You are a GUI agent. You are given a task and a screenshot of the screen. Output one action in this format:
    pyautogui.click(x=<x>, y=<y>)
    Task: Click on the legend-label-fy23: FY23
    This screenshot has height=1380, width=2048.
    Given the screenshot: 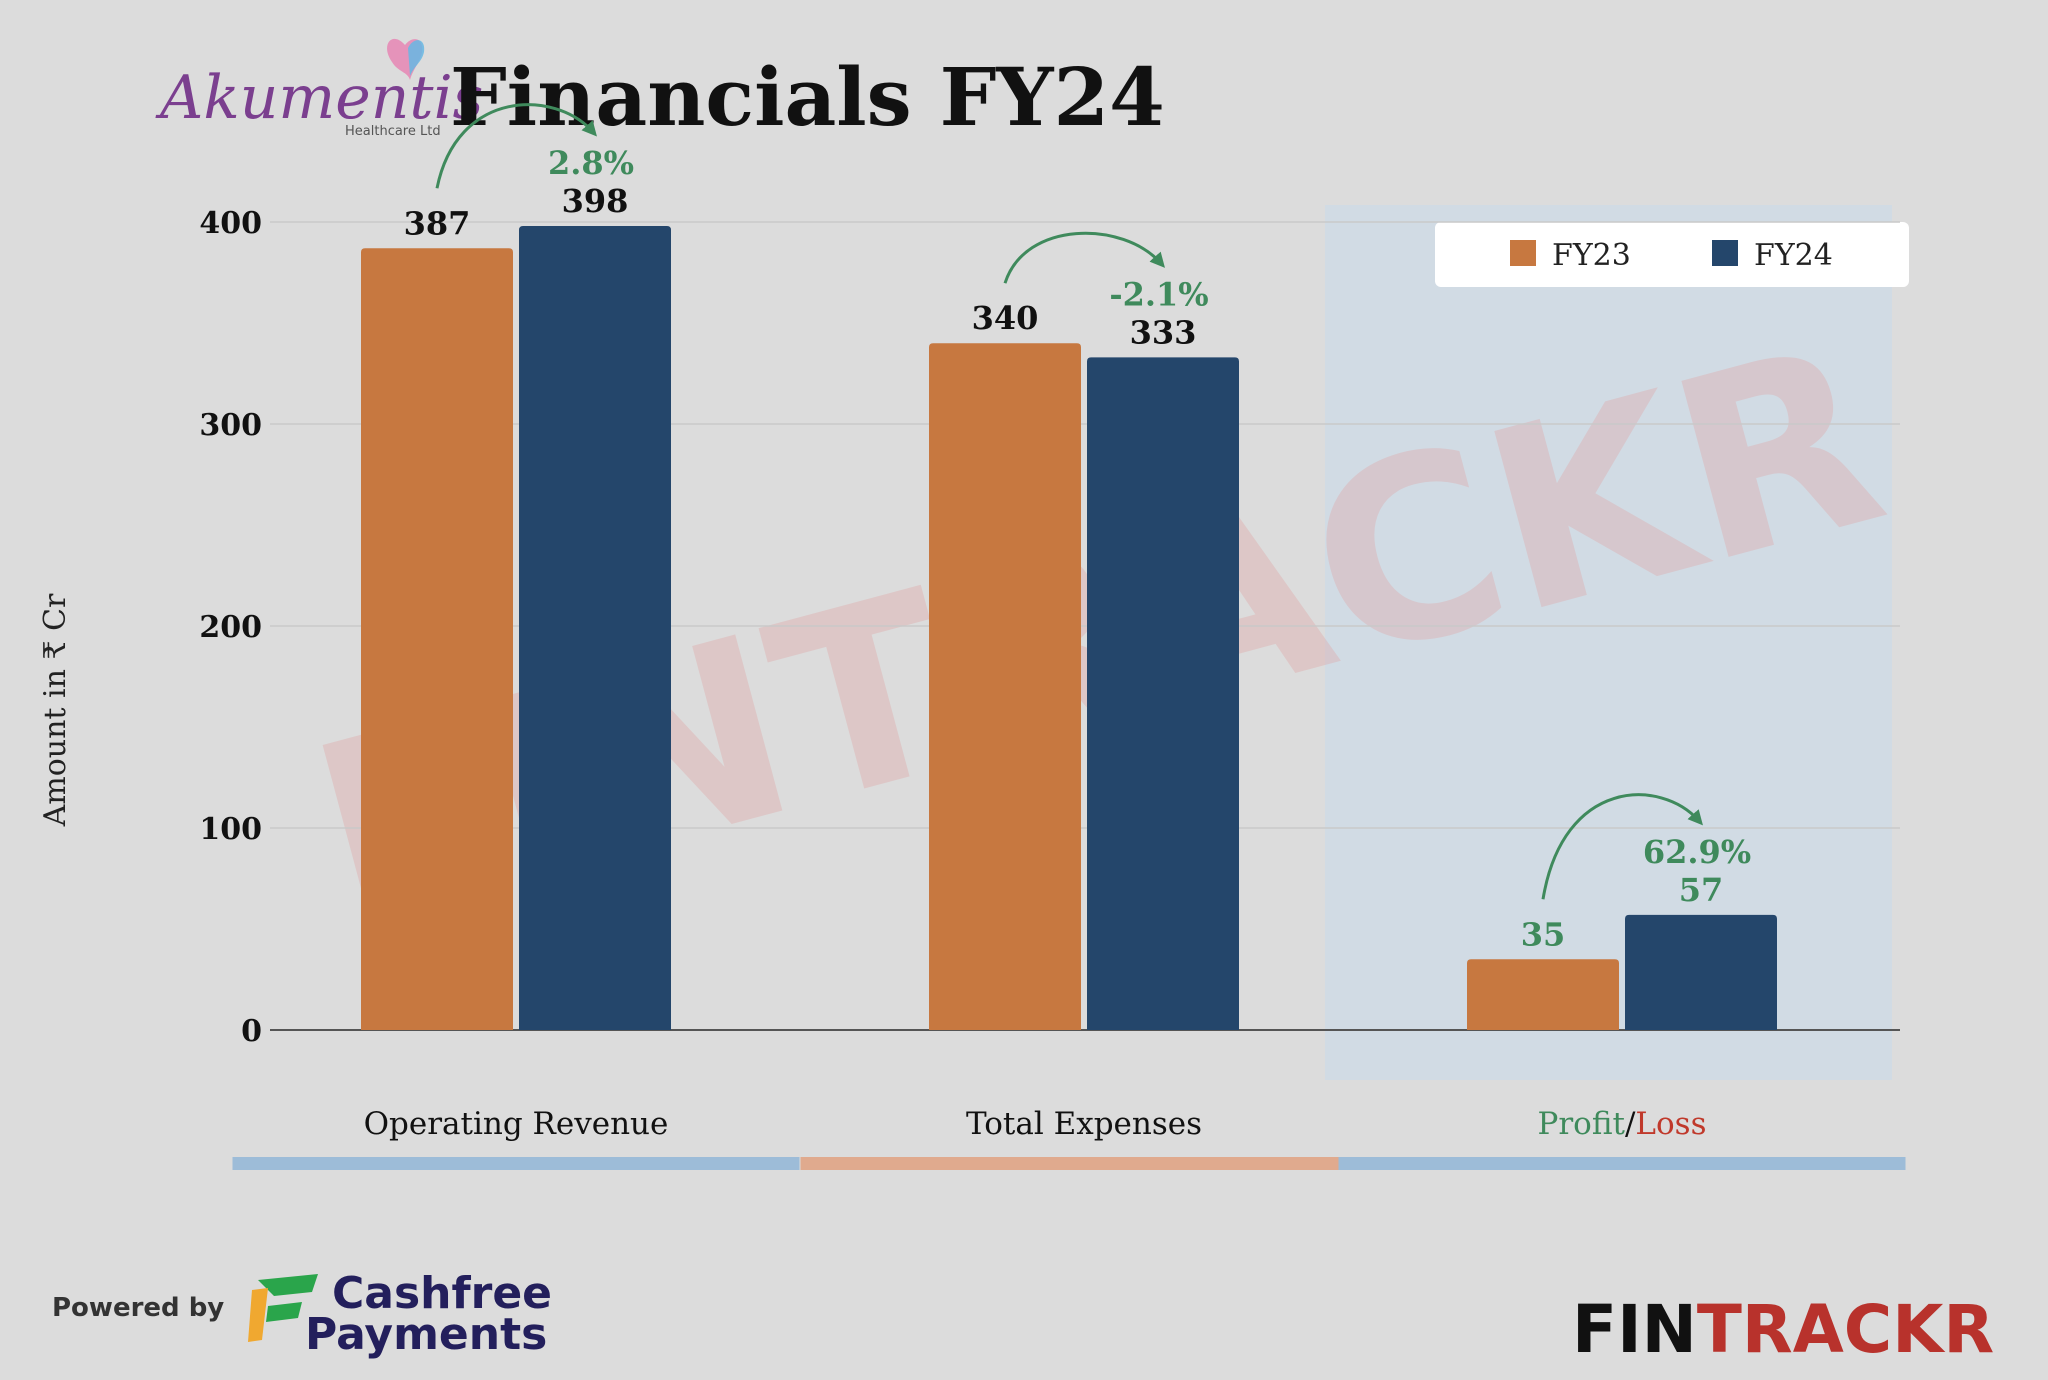 What is the action you would take?
    pyautogui.click(x=1591, y=255)
    